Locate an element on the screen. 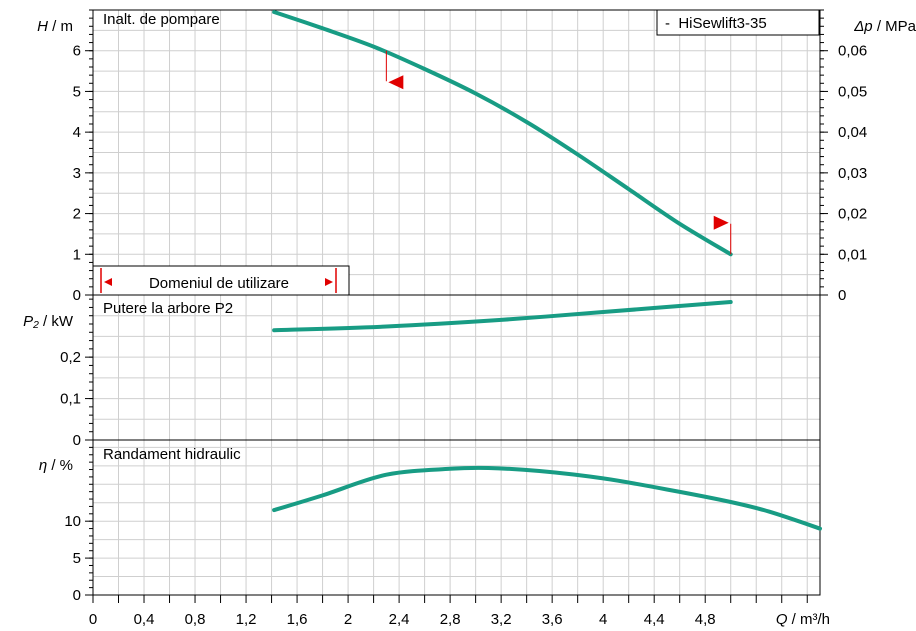 This screenshot has height=631, width=916. x-tick-label: 4 is located at coordinates (603, 619).